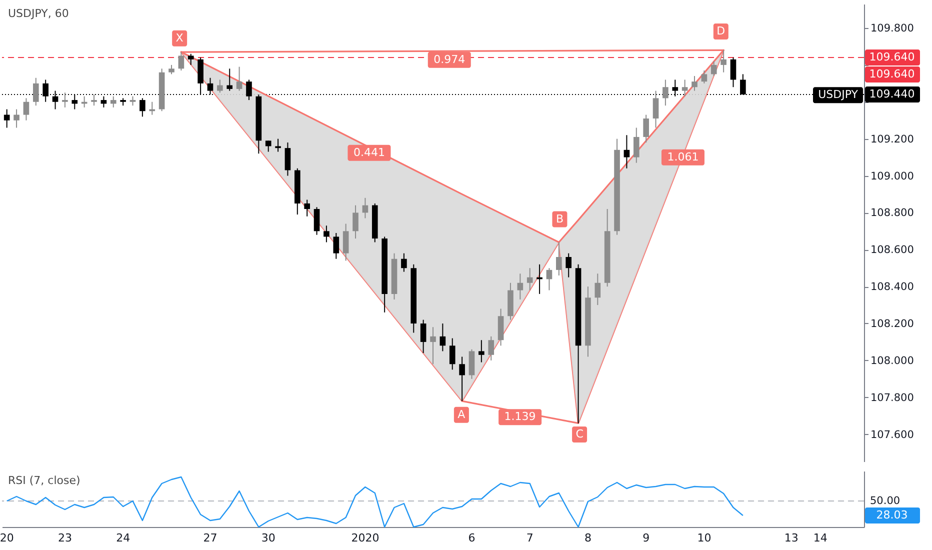  I want to click on y-tick-label: 108.400, so click(892, 287).